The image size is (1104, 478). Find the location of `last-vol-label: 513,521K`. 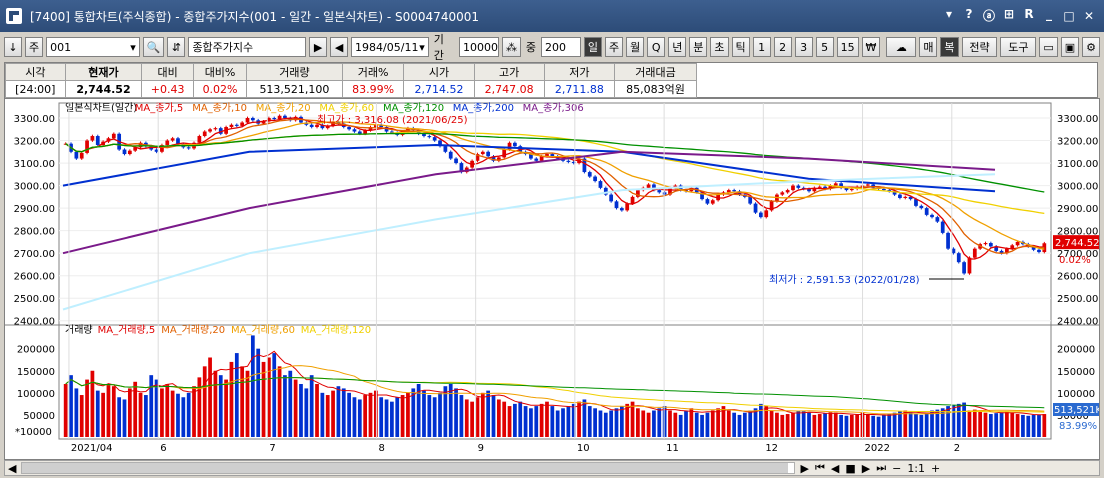

last-vol-label: 513,521K is located at coordinates (1076, 410).